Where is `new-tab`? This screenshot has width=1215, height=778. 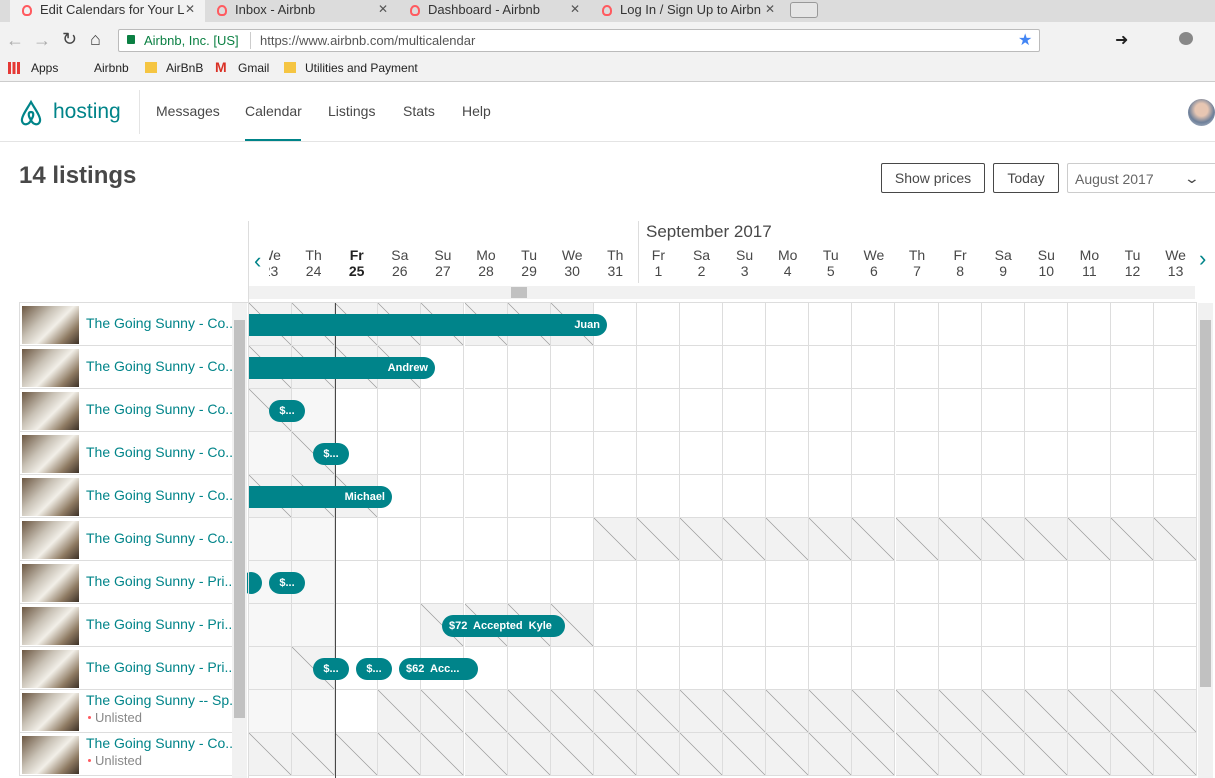 new-tab is located at coordinates (804, 10).